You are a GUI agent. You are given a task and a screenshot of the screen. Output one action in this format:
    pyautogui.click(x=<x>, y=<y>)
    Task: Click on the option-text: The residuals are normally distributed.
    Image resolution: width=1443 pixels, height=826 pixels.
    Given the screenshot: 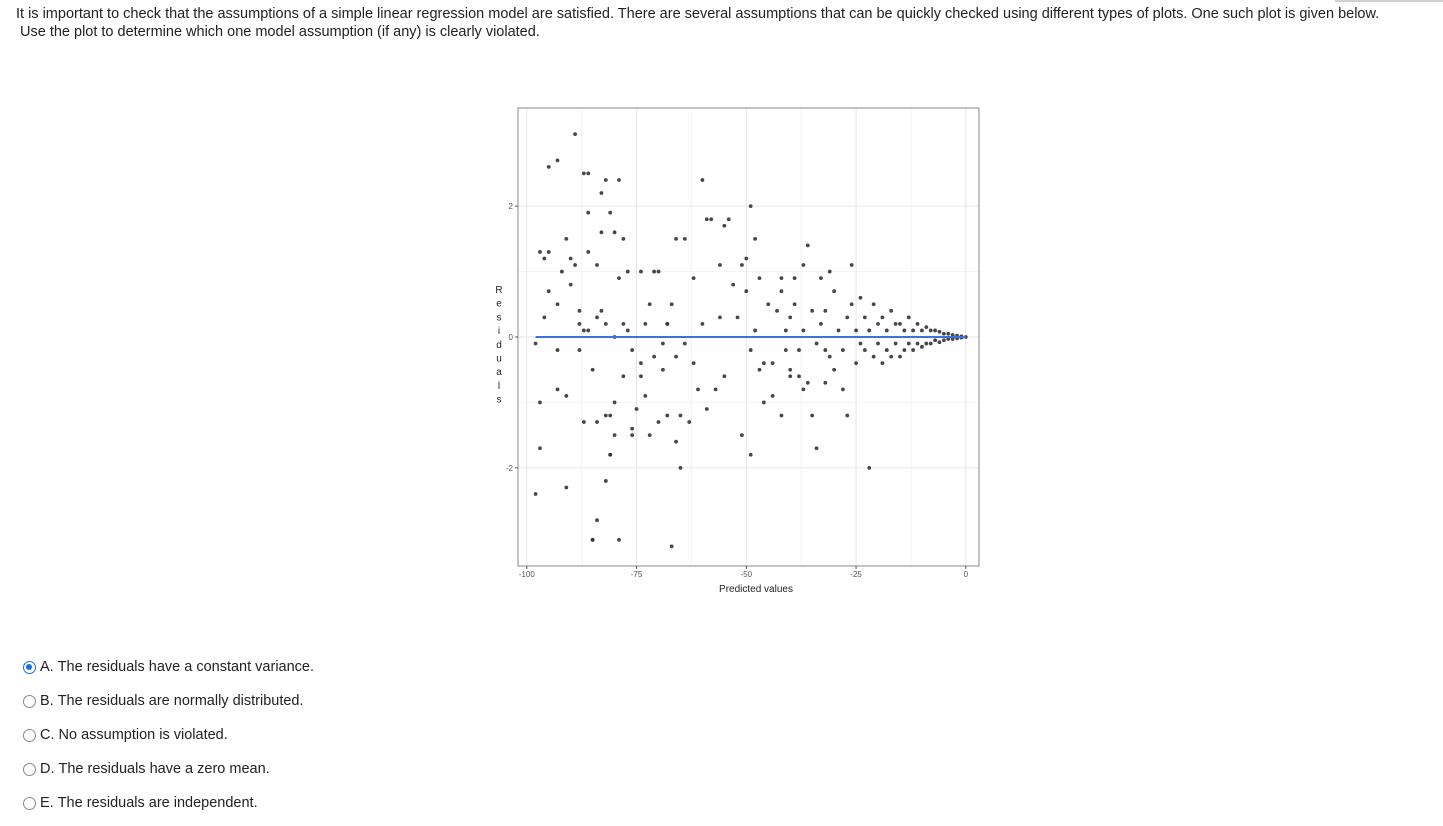 What is the action you would take?
    pyautogui.click(x=180, y=701)
    